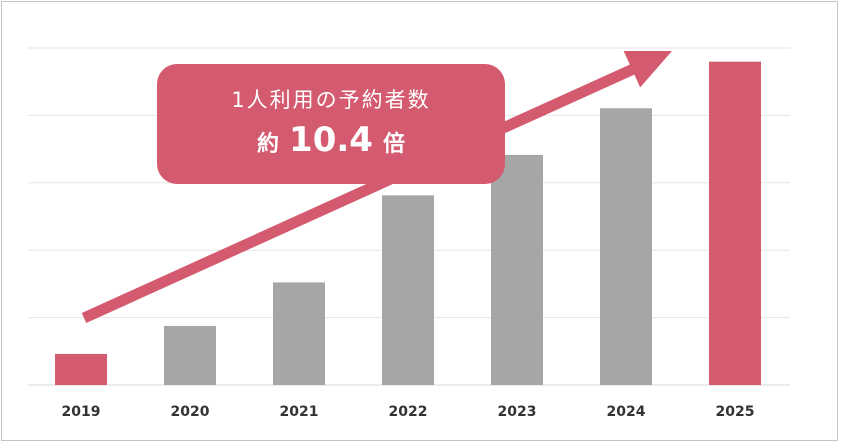  Describe the element at coordinates (626, 412) in the screenshot. I see `x-tick-2024: 2024` at that location.